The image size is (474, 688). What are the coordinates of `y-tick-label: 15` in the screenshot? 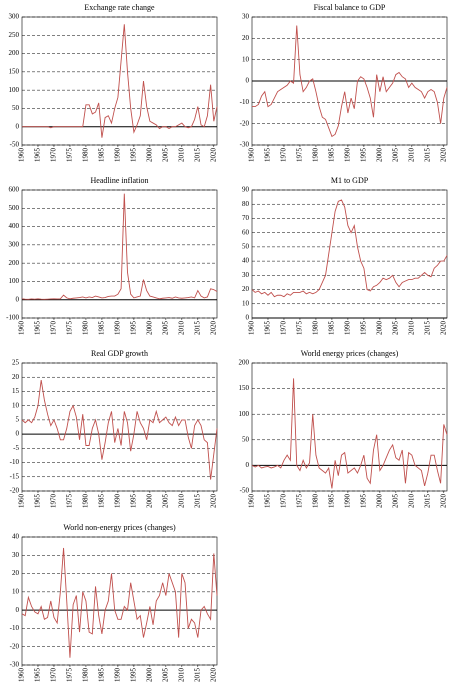 It's located at (16, 391).